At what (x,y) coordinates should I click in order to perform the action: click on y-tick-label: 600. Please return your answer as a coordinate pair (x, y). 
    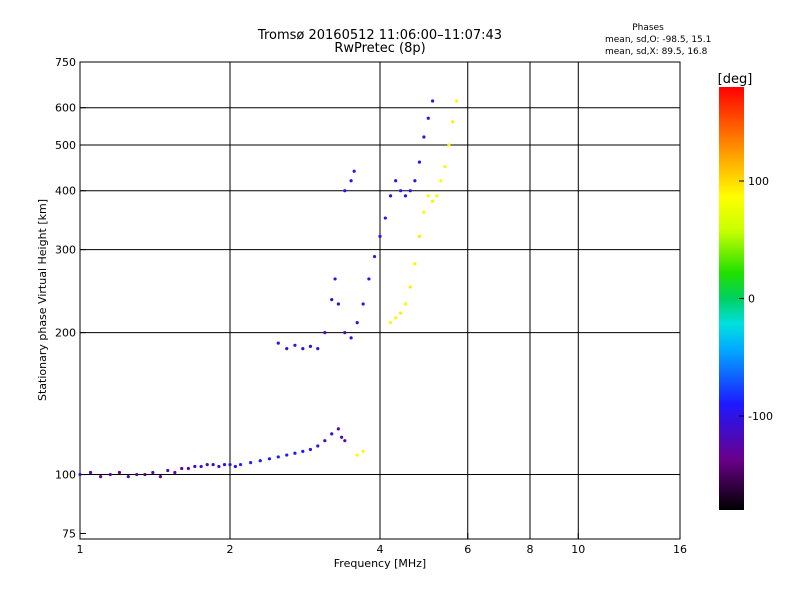
    Looking at the image, I should click on (65, 108).